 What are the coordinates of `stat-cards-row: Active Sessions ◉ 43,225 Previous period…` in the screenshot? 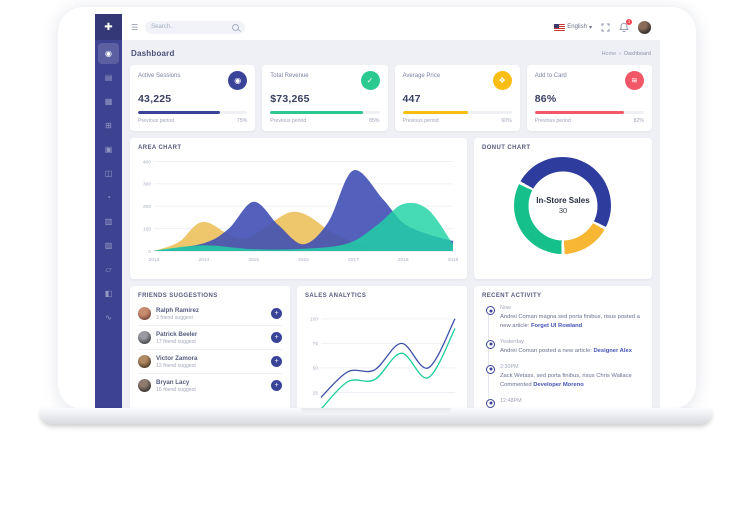 It's located at (391, 98).